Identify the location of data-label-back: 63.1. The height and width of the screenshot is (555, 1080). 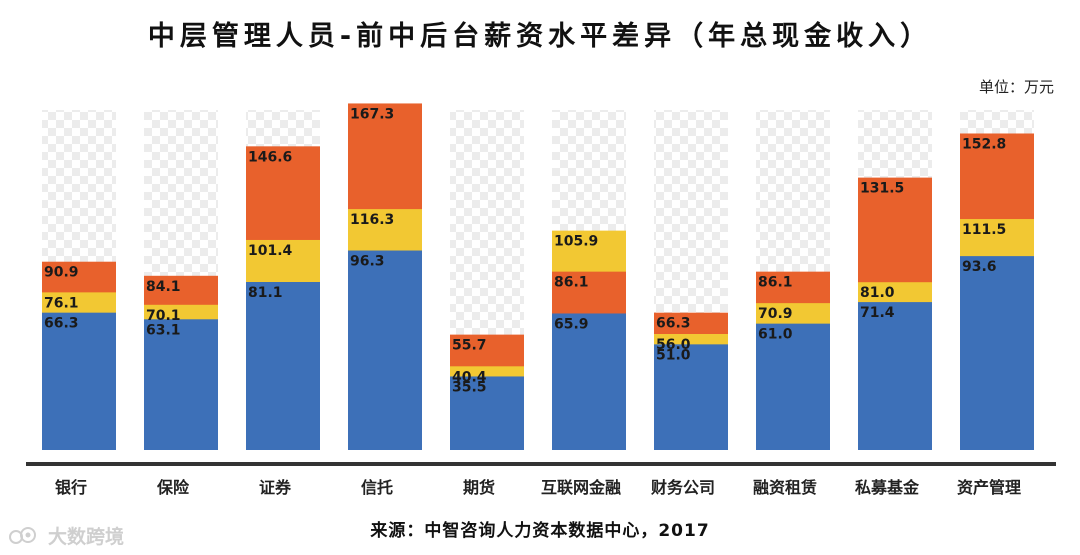
(163, 330).